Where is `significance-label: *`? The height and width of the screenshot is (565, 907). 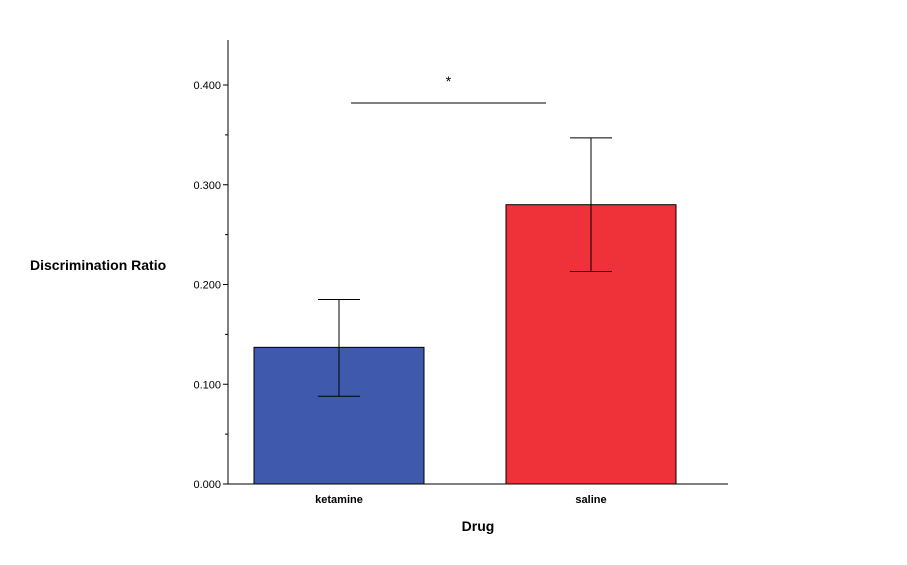
significance-label: * is located at coordinates (449, 81).